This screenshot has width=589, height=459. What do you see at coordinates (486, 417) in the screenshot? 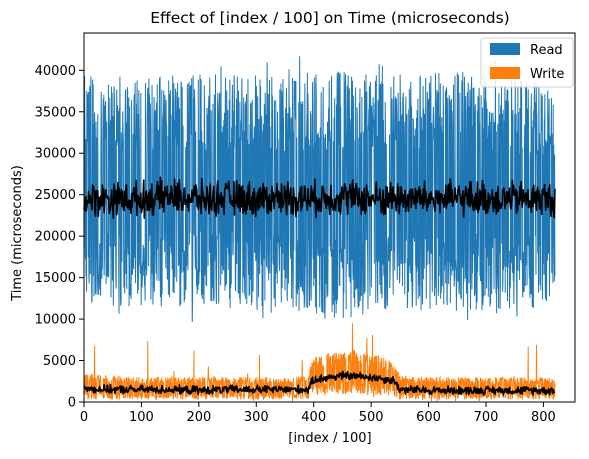
I see `x-tick-label: 700` at bounding box center [486, 417].